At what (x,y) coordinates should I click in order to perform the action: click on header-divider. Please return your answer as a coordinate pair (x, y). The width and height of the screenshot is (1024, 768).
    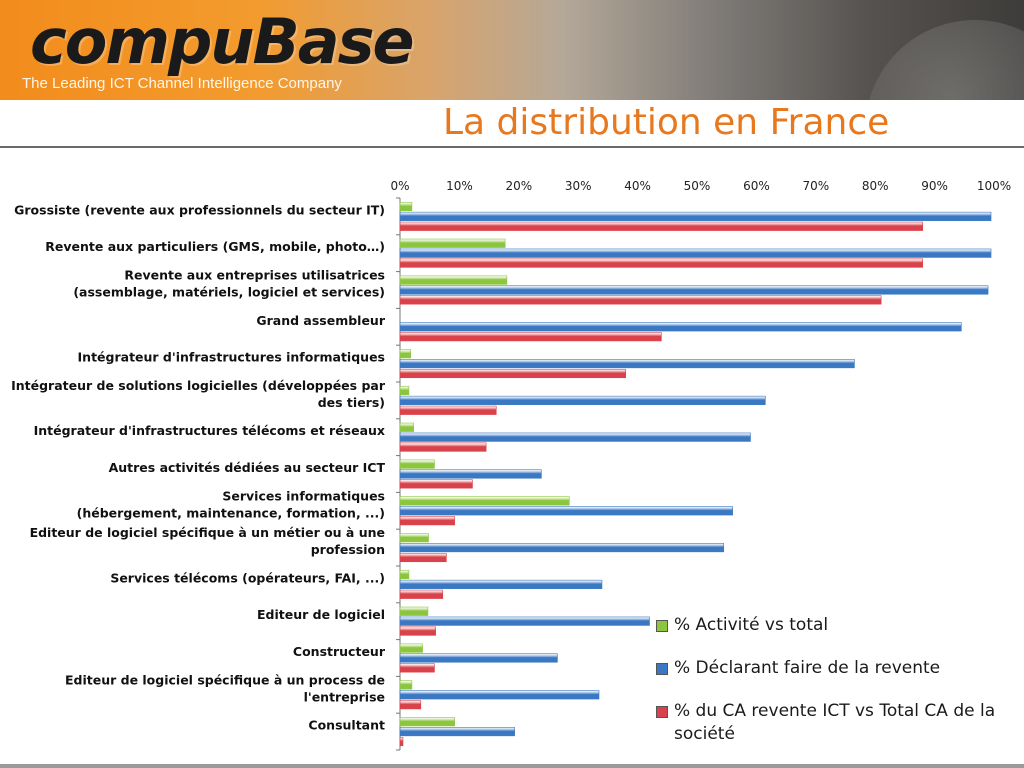
    Looking at the image, I should click on (512, 147).